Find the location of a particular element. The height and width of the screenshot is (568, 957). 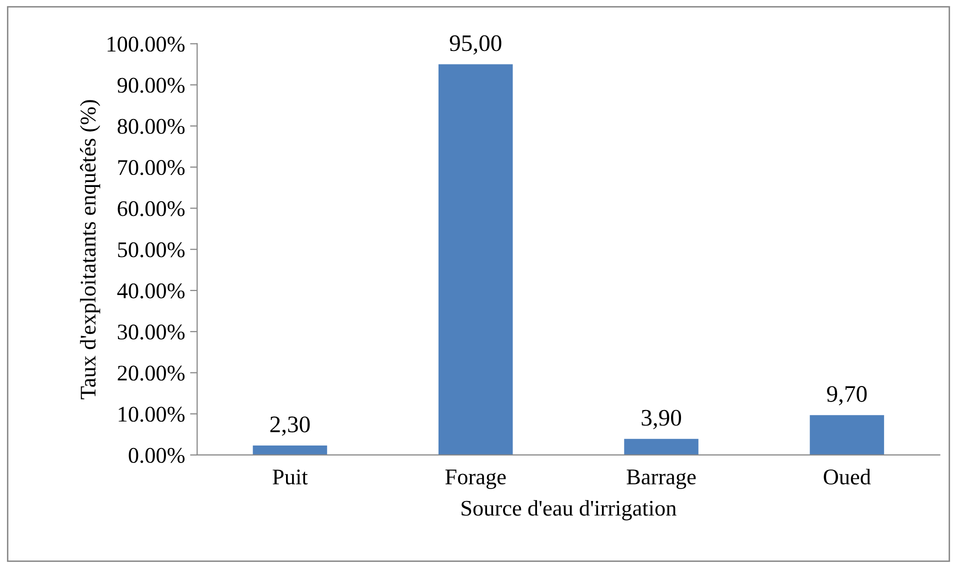

x-axis-title: Source d'eau d'irrigation is located at coordinates (569, 510).